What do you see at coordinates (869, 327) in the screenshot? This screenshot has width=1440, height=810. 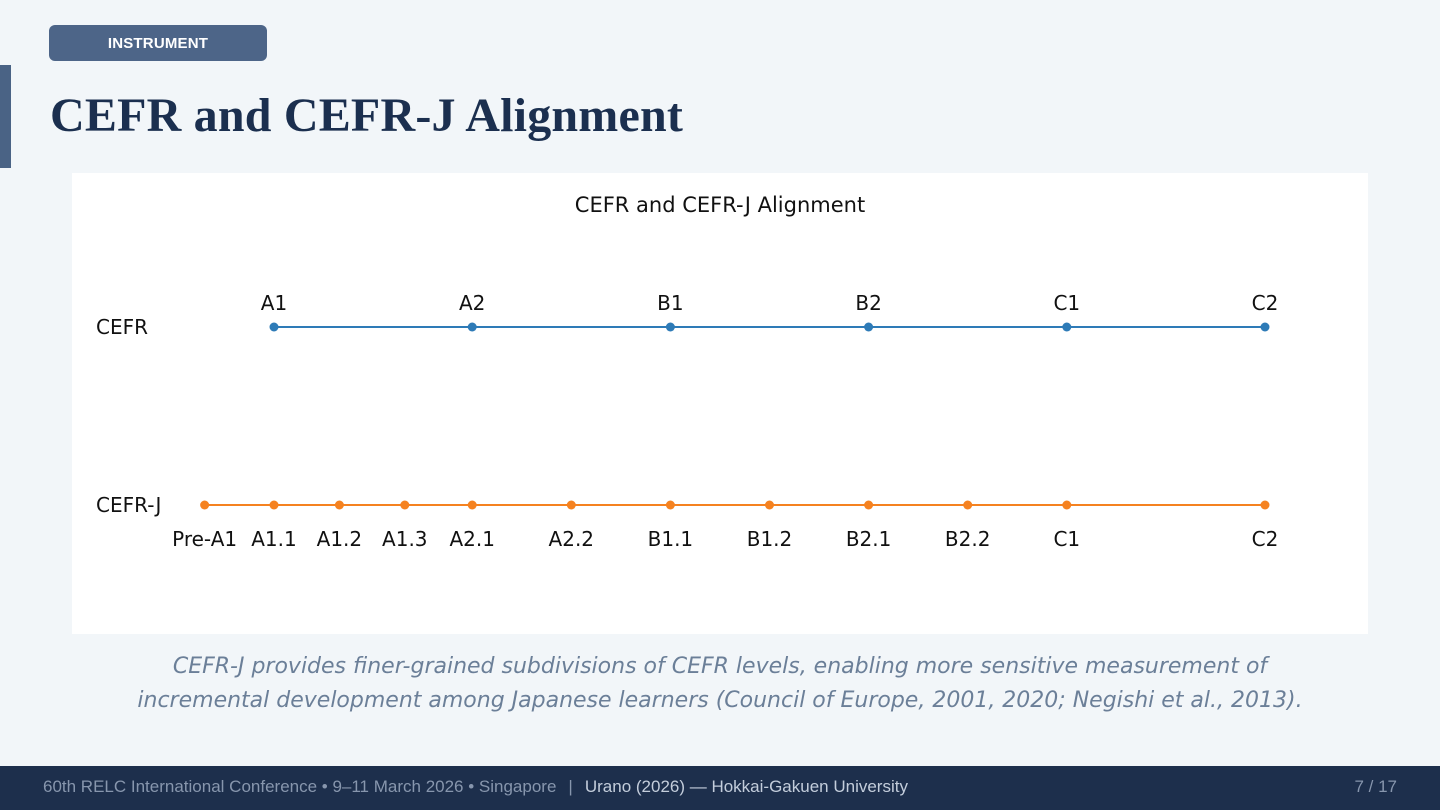 I see `point-cefr-b2` at bounding box center [869, 327].